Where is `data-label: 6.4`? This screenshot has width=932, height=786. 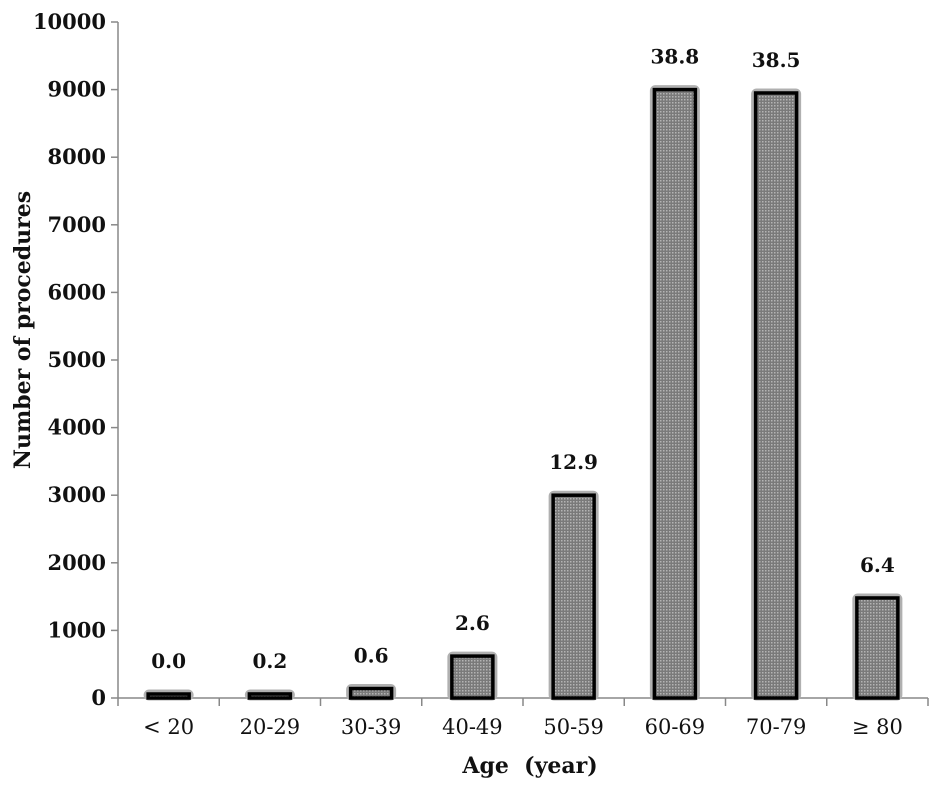
data-label: 6.4 is located at coordinates (877, 565).